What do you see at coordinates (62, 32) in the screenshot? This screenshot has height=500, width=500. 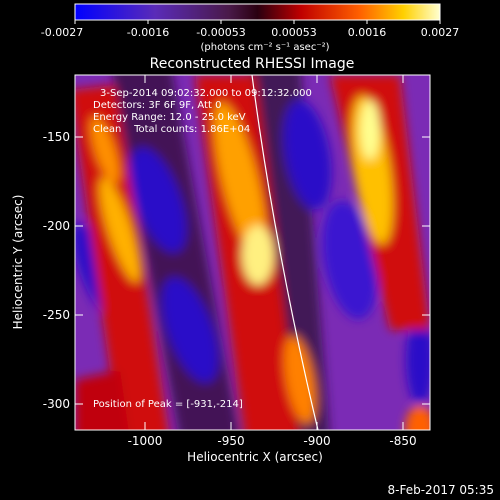 I see `colorbar-tick-1: -0.0027` at bounding box center [62, 32].